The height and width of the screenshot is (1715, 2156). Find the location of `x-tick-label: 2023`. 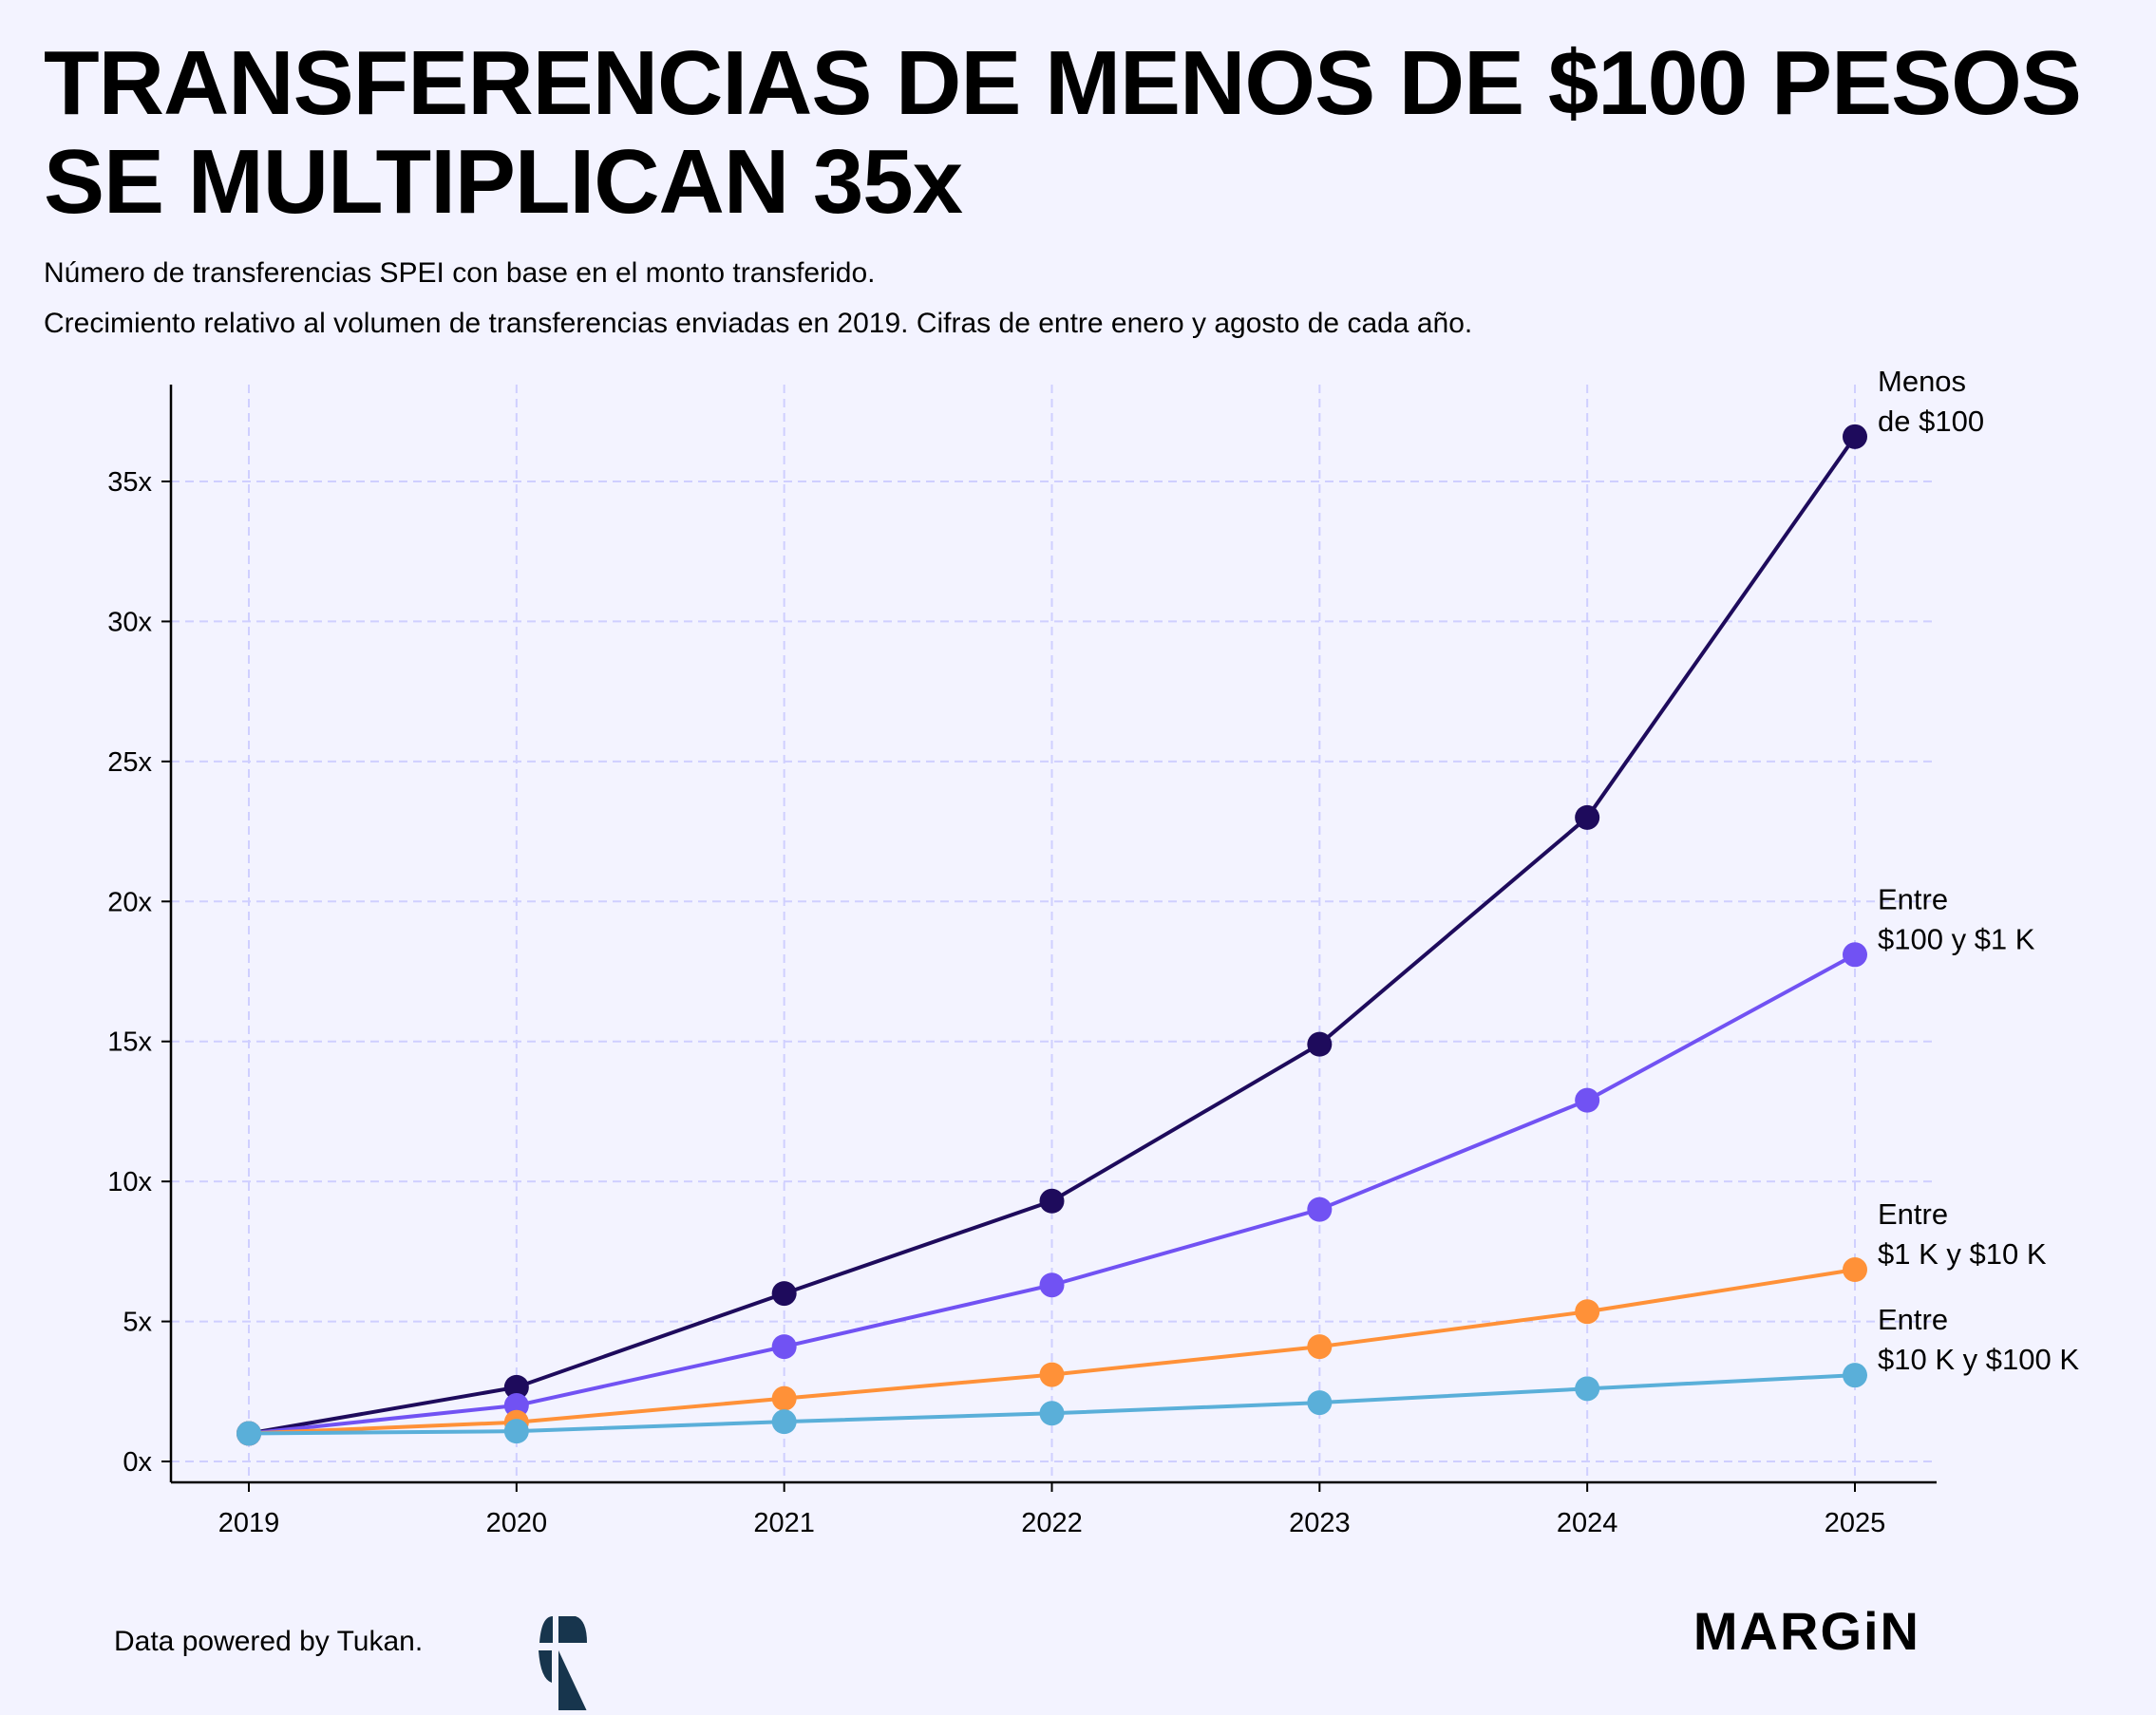

x-tick-label: 2023 is located at coordinates (1320, 1523).